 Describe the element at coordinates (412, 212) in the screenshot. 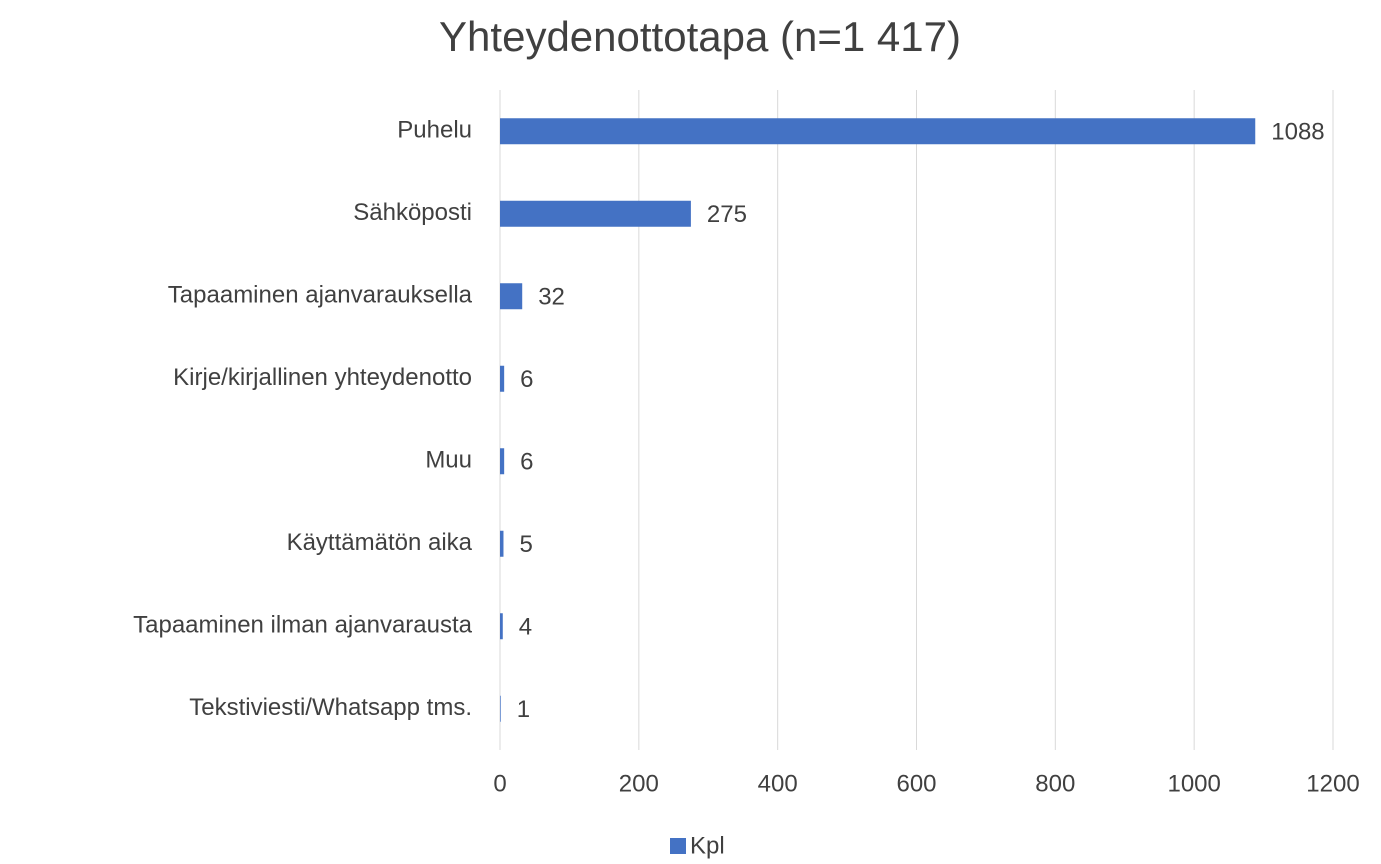

I see `y-tick-label: Sähköposti` at that location.